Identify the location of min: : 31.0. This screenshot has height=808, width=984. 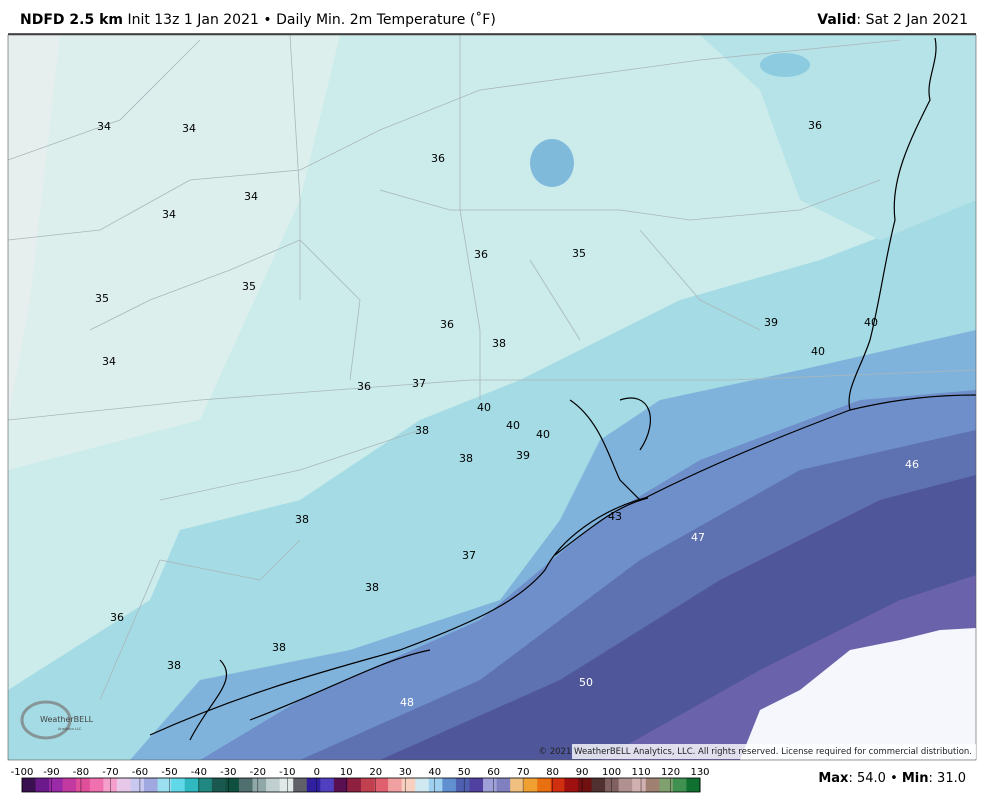
(947, 778).